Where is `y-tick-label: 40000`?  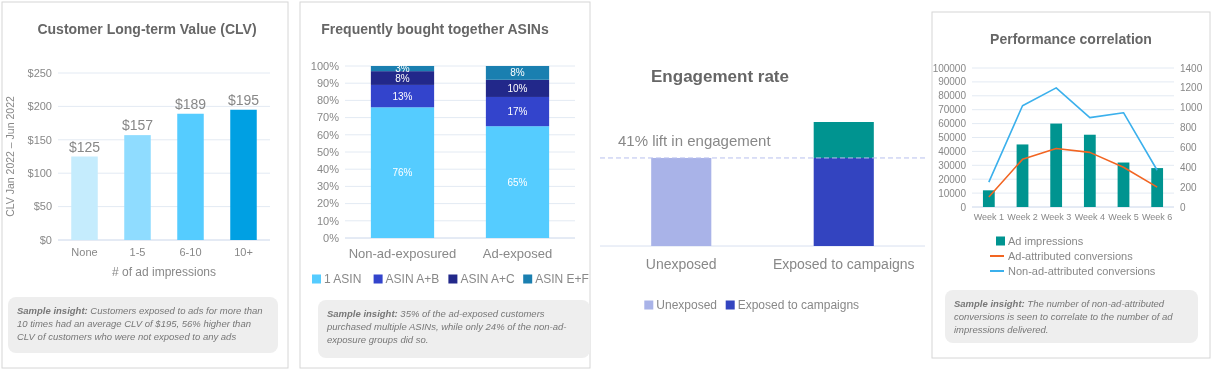
y-tick-label: 40000 is located at coordinates (952, 151).